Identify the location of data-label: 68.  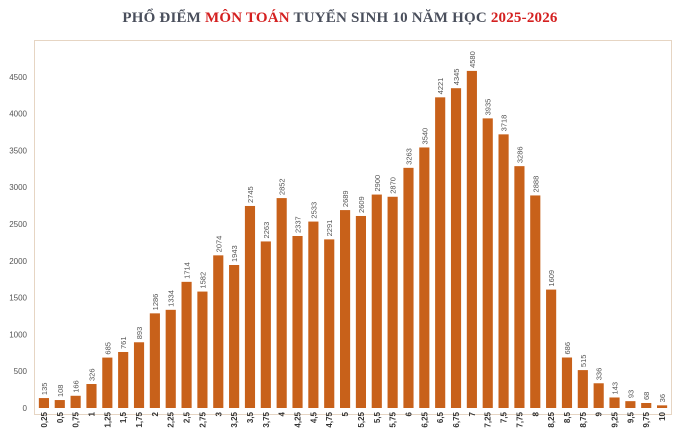
(646, 396).